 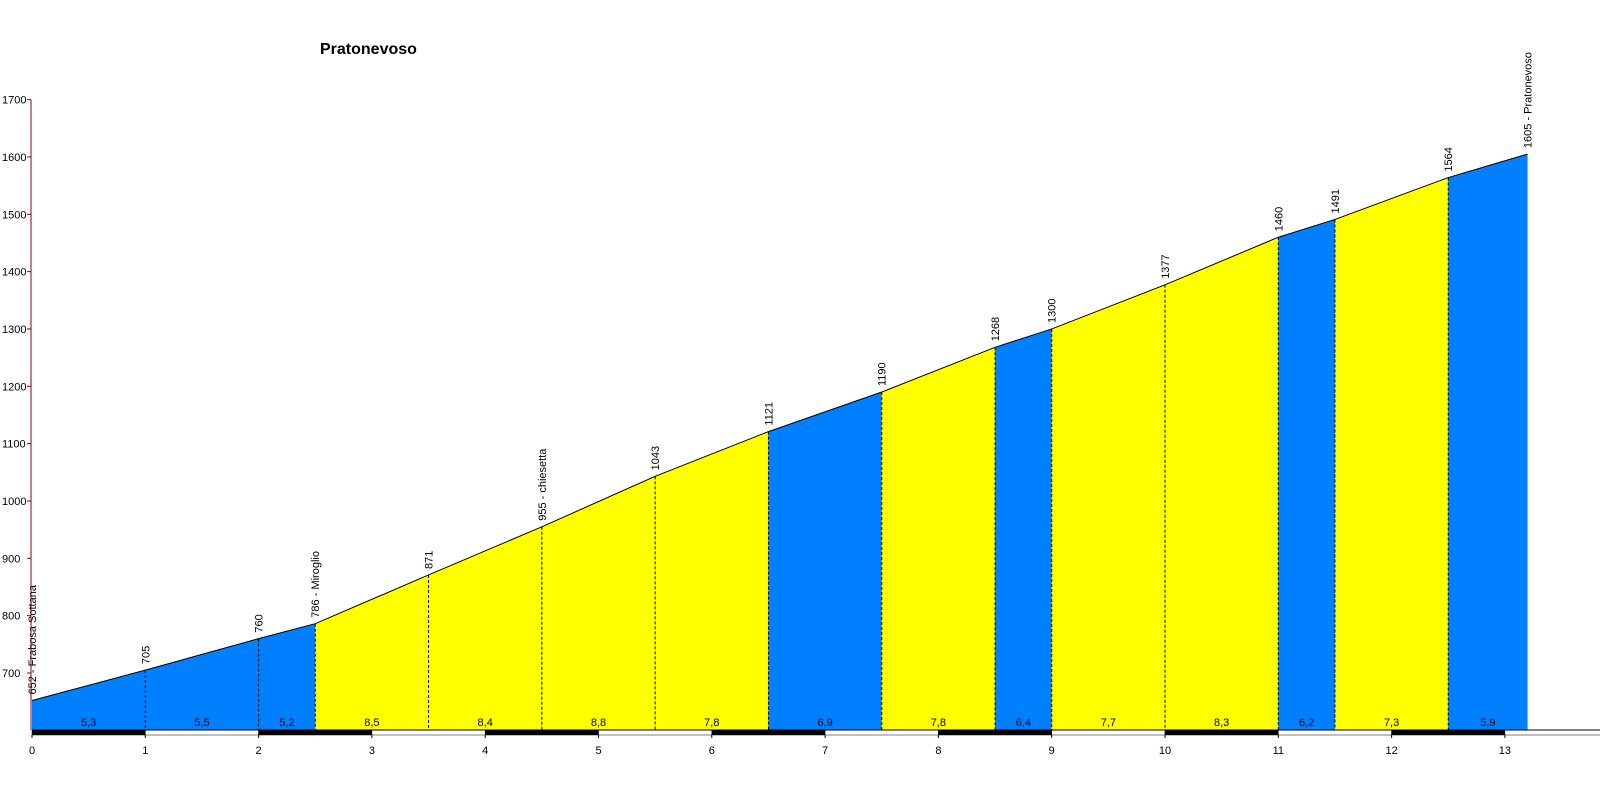 What do you see at coordinates (33, 639) in the screenshot?
I see `altitude-label: 652 - Frabosa Sottana` at bounding box center [33, 639].